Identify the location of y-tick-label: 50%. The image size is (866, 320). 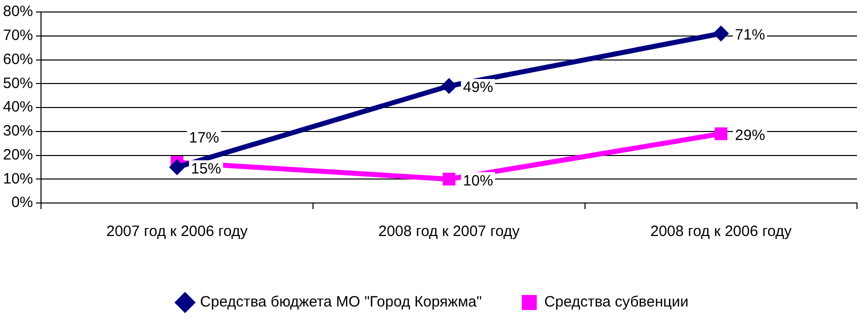
(18, 83).